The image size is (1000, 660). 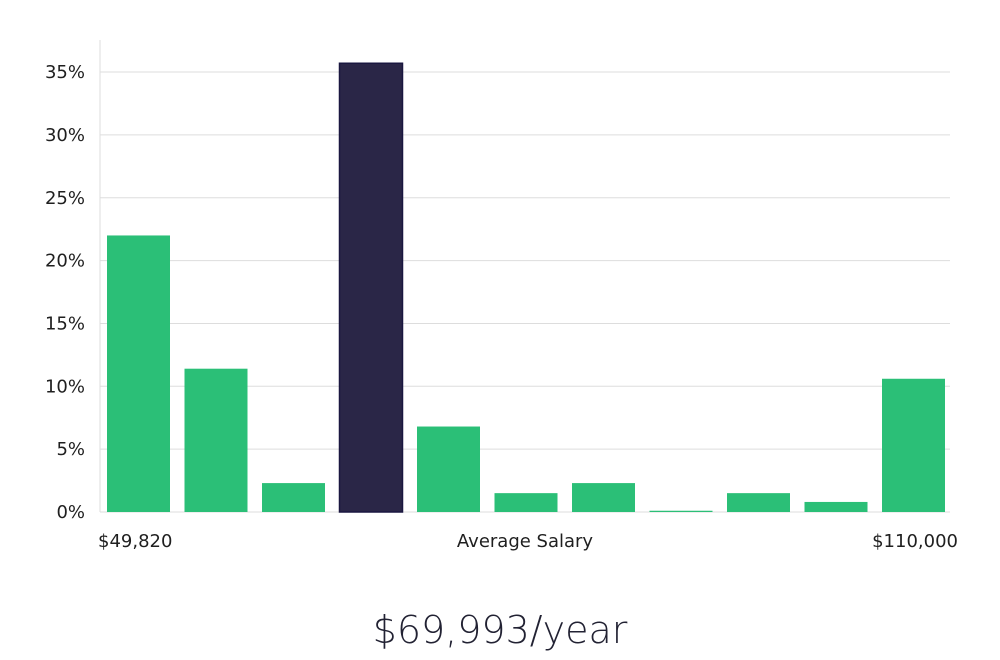 I want to click on y-tick-label: 25%, so click(x=65, y=198).